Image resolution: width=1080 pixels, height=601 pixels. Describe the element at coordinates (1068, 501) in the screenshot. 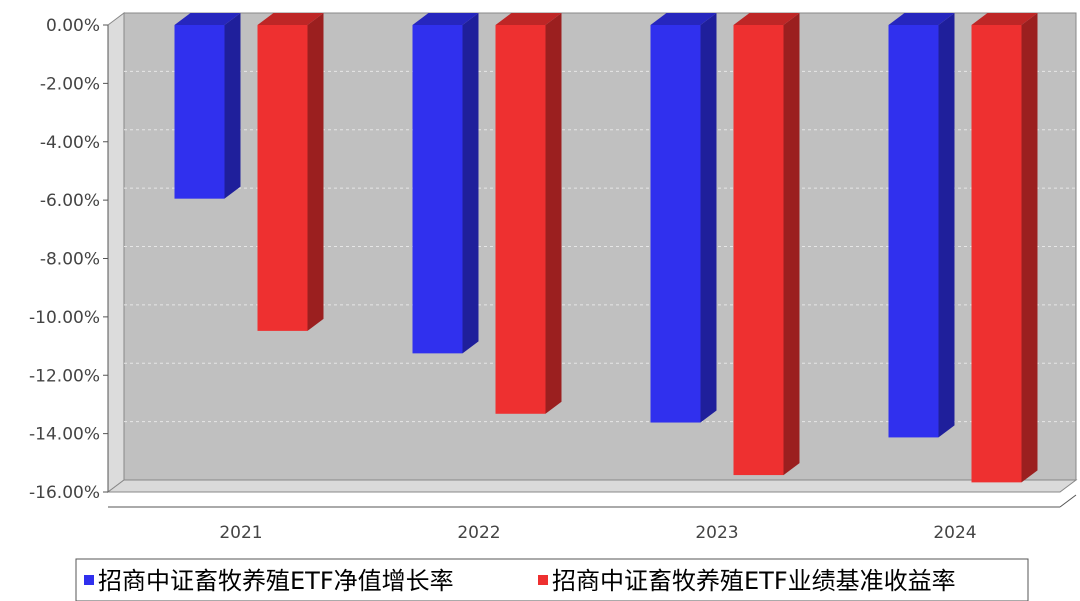

I see `x-axis-edge` at that location.